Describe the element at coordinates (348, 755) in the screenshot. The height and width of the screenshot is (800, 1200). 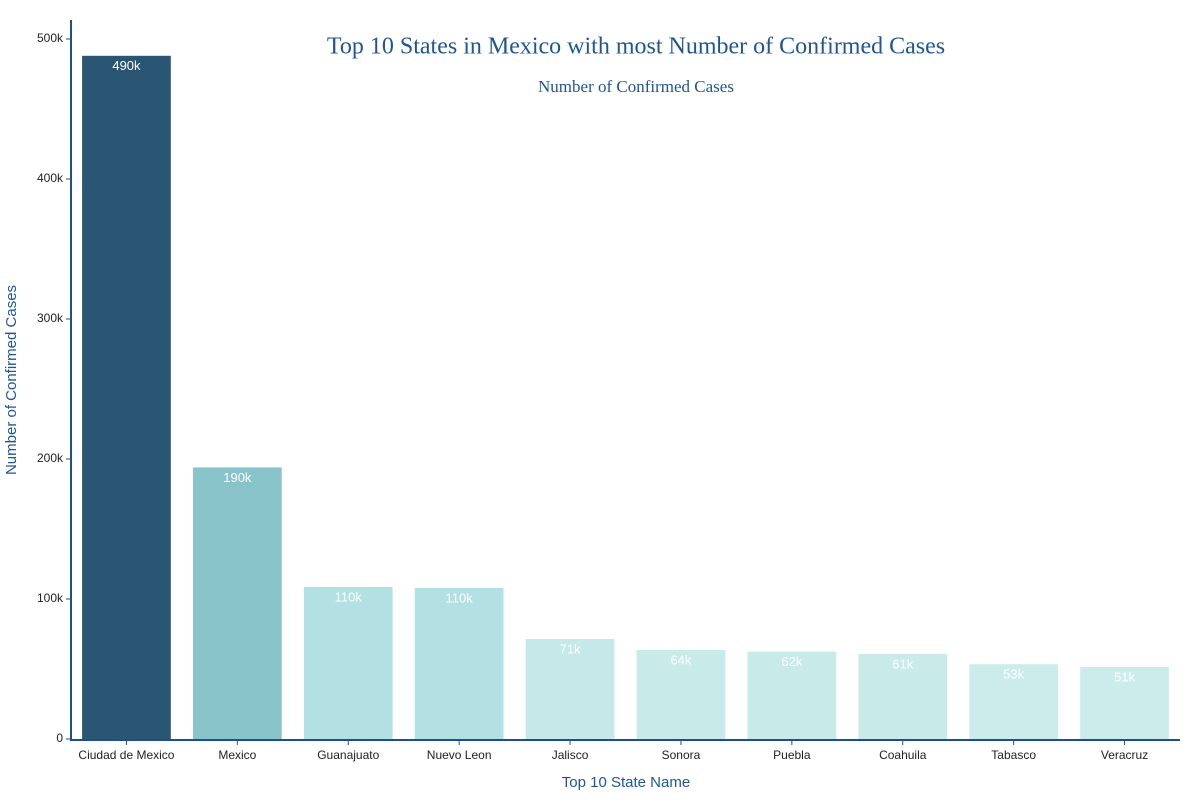
I see `x-tick-label: Guanajuato` at that location.